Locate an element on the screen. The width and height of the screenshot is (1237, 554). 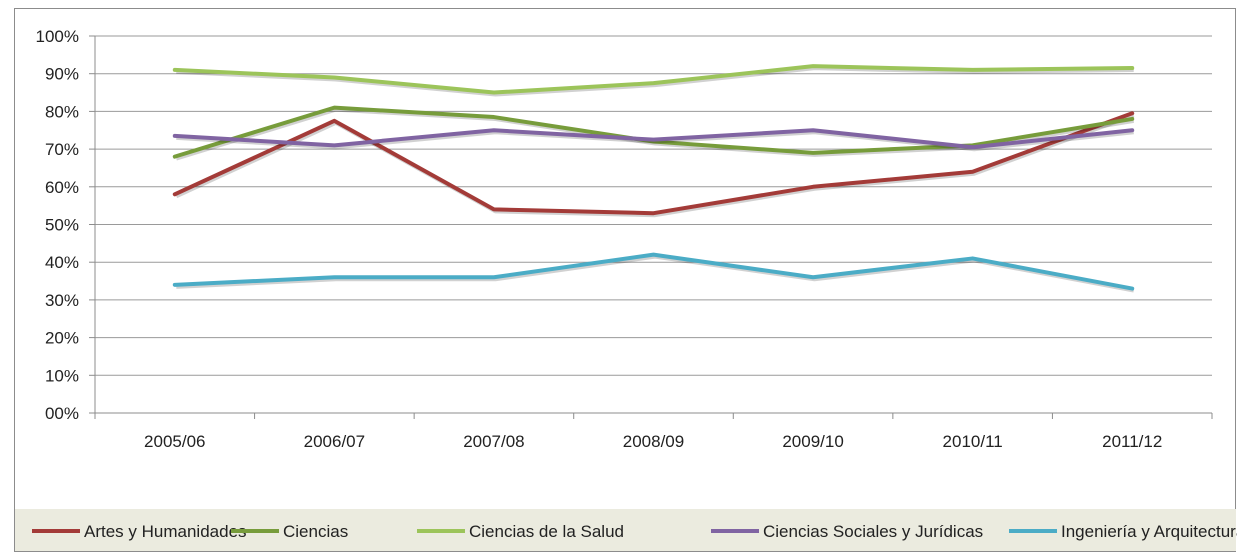
y-axis-ticks: 00% 10% 20% 30% 40% 50% 60% 70% 80% 90% 100% is located at coordinates (57, 225).